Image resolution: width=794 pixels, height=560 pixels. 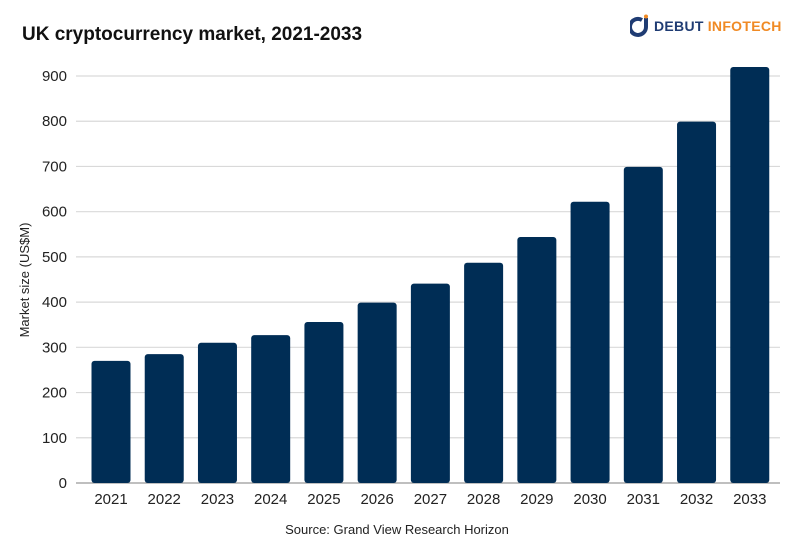 What do you see at coordinates (397, 529) in the screenshot?
I see `source-note: Source: Grand View Research Horizon` at bounding box center [397, 529].